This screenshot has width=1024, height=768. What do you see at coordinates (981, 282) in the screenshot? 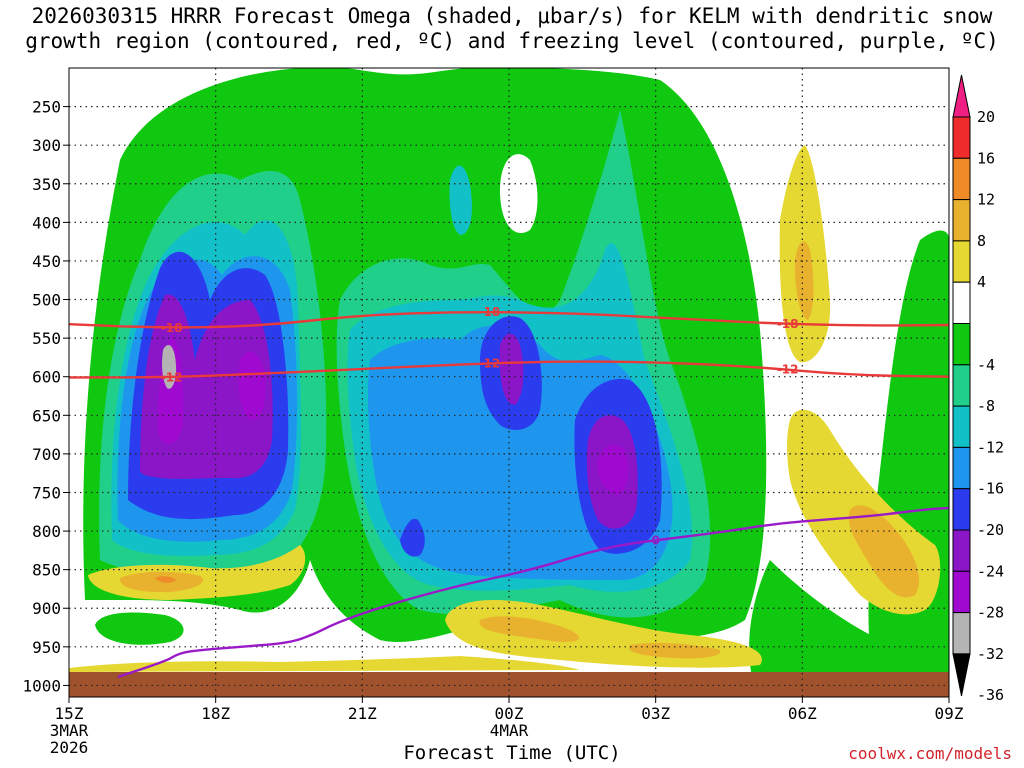
I see `colorbar-label: 4` at bounding box center [981, 282].